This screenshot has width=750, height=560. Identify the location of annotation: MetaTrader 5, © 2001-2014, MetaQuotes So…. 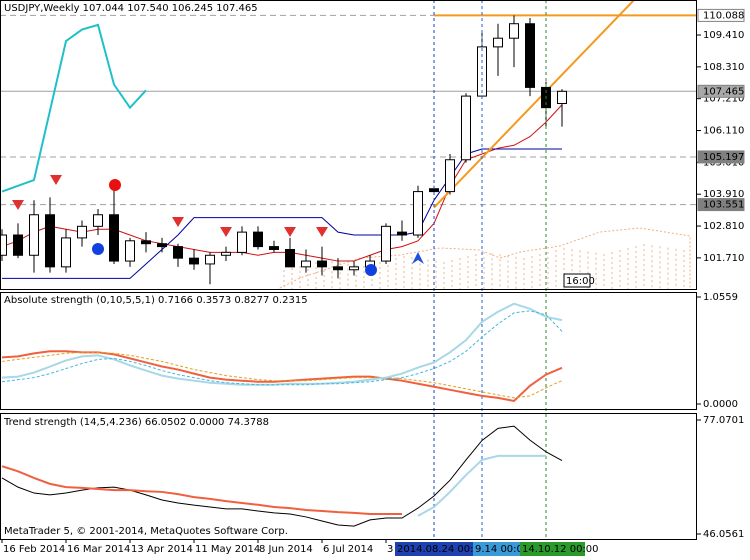
(146, 531).